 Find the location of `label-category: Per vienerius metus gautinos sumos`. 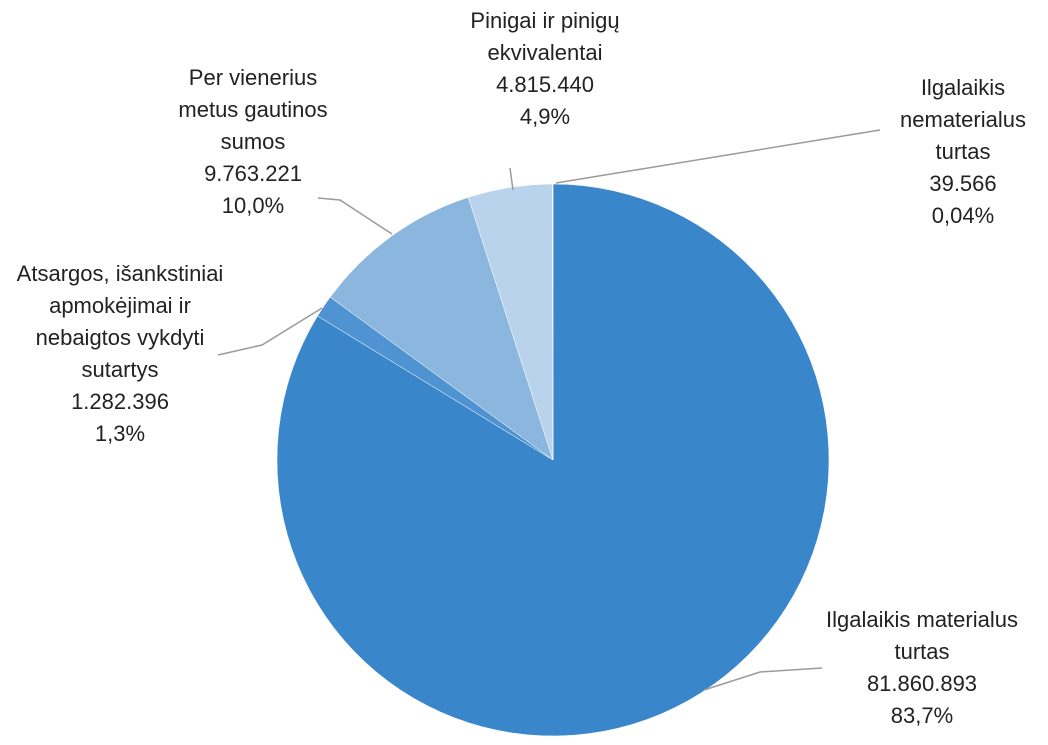

label-category: Per vienerius metus gautinos sumos is located at coordinates (253, 109).